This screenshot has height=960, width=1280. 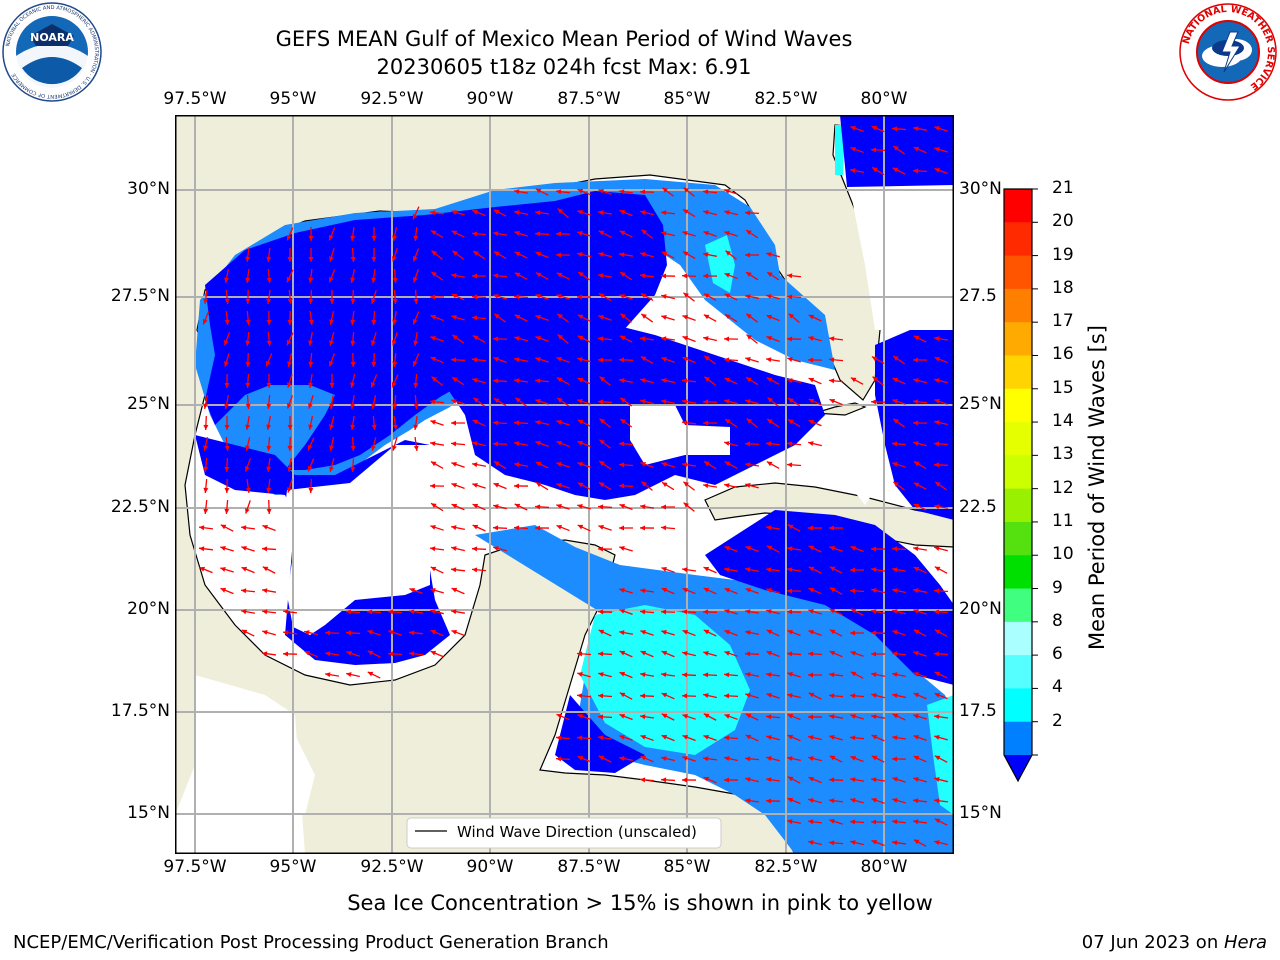 I want to click on colorbar-segment, so click(x=1018, y=339).